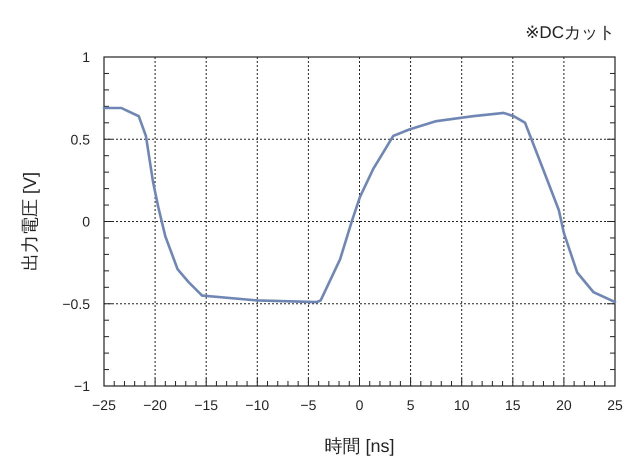  What do you see at coordinates (513, 405) in the screenshot?
I see `x-tick-label: 15` at bounding box center [513, 405].